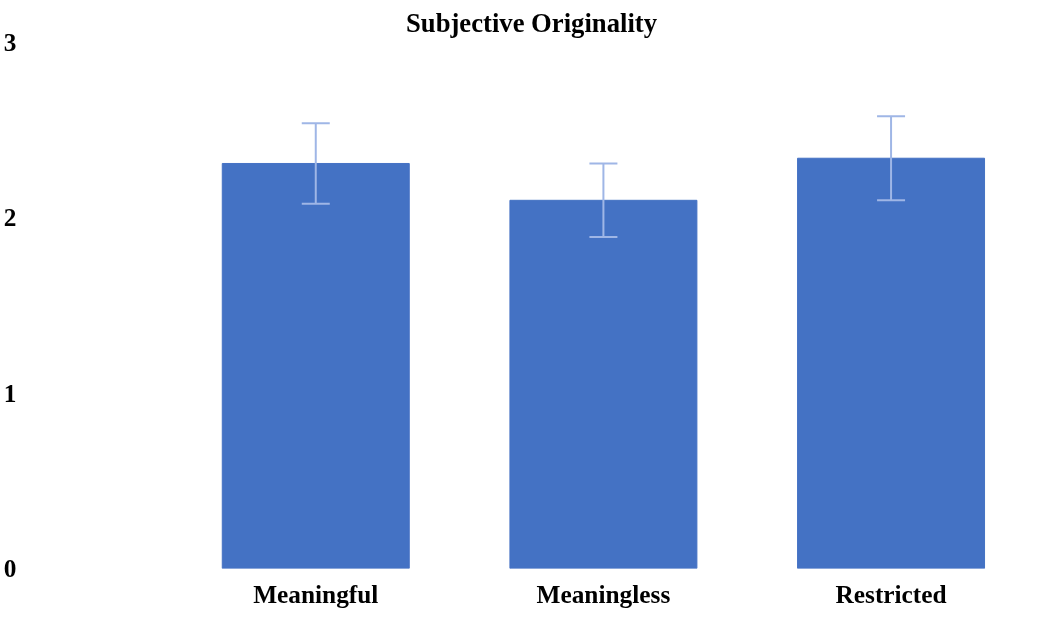  I want to click on y-tick-label: 3, so click(10, 42).